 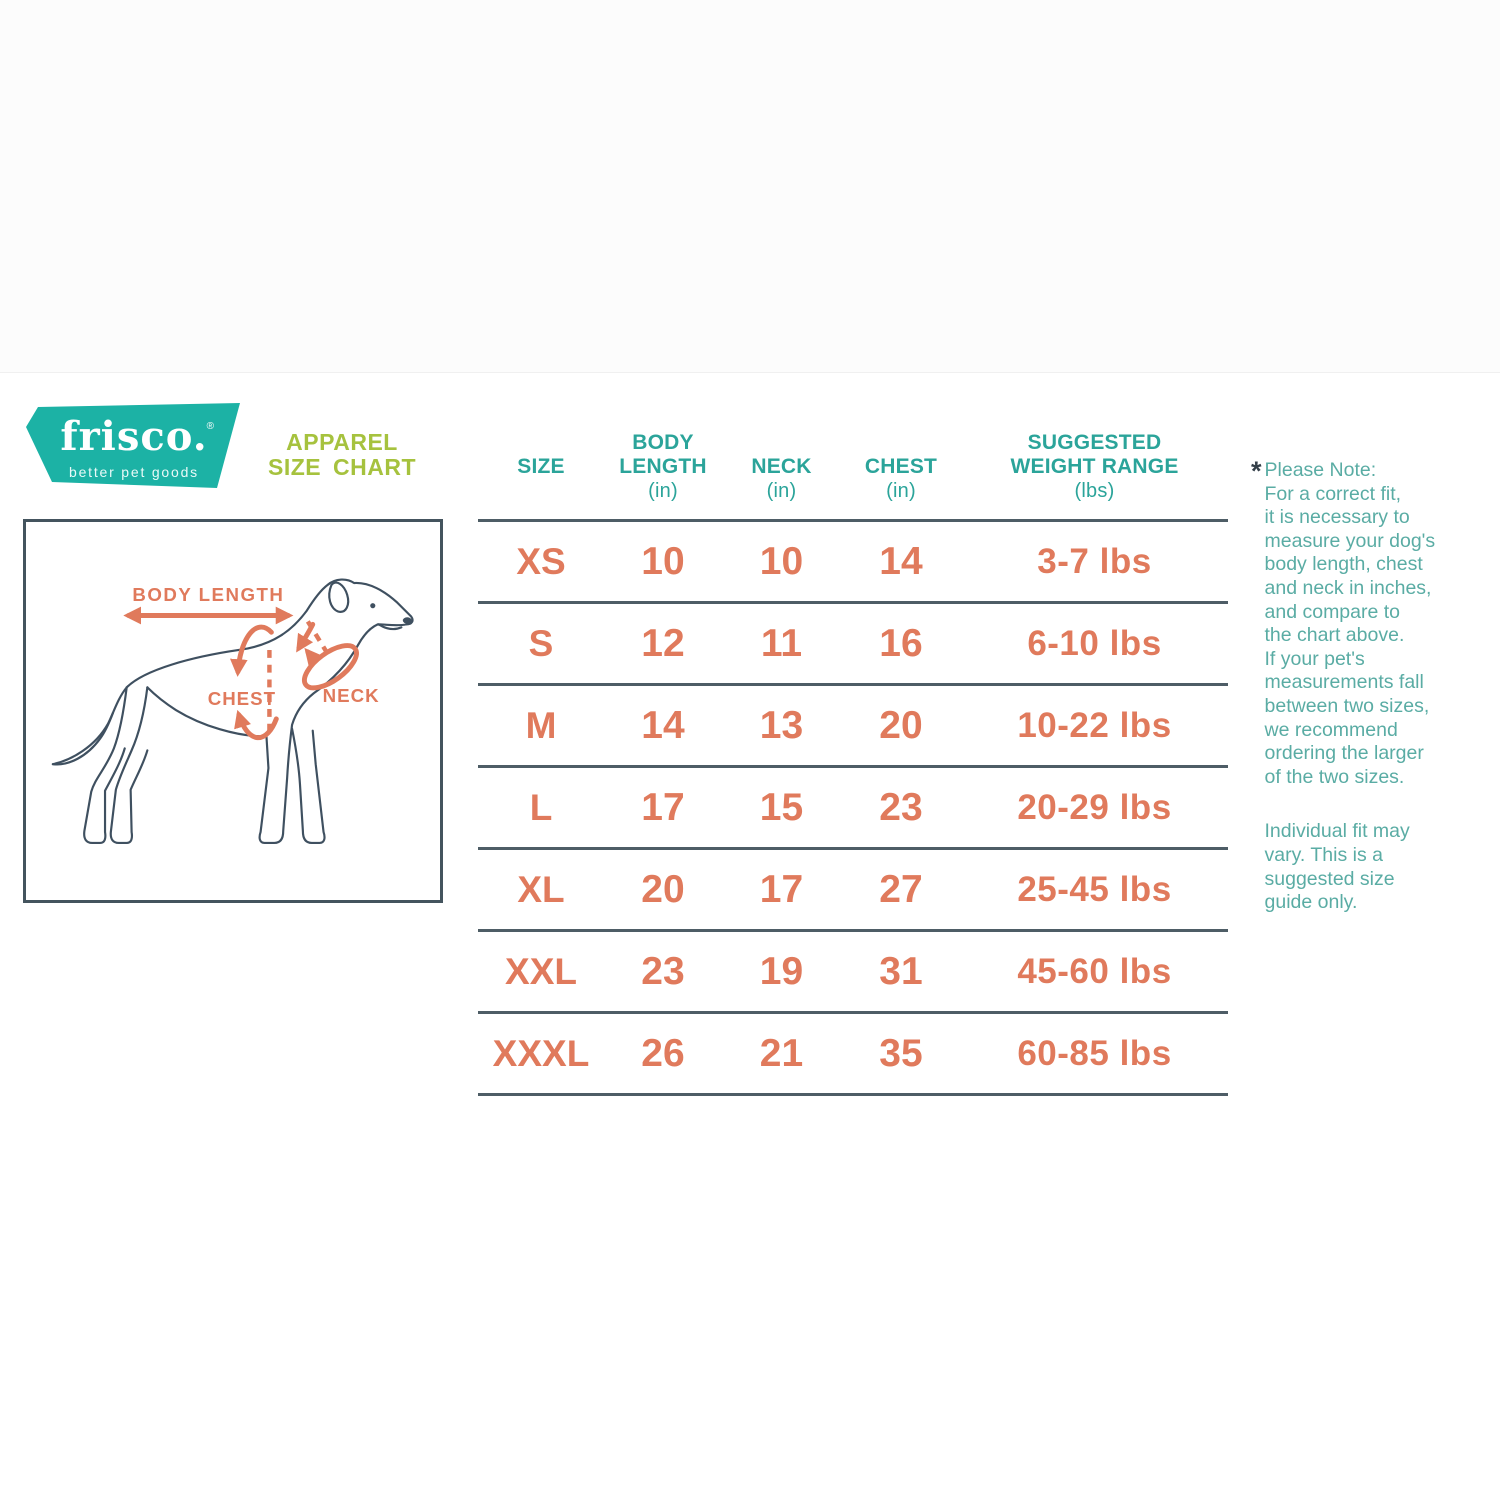 I want to click on dog-outline, so click(x=232, y=711).